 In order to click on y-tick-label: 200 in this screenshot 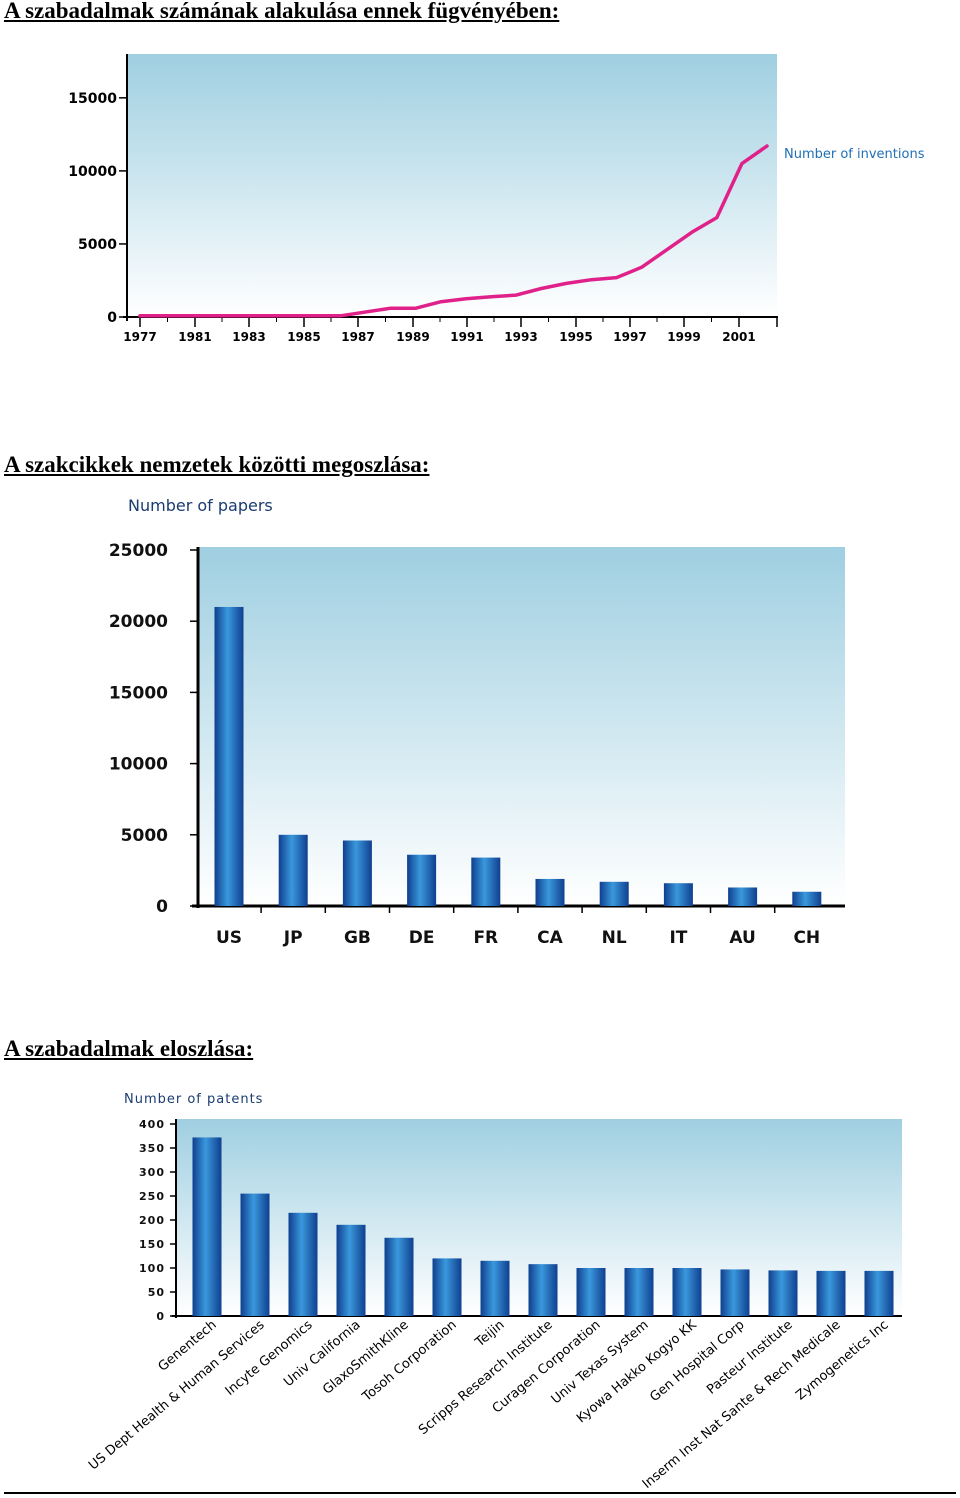, I will do `click(152, 1220)`.